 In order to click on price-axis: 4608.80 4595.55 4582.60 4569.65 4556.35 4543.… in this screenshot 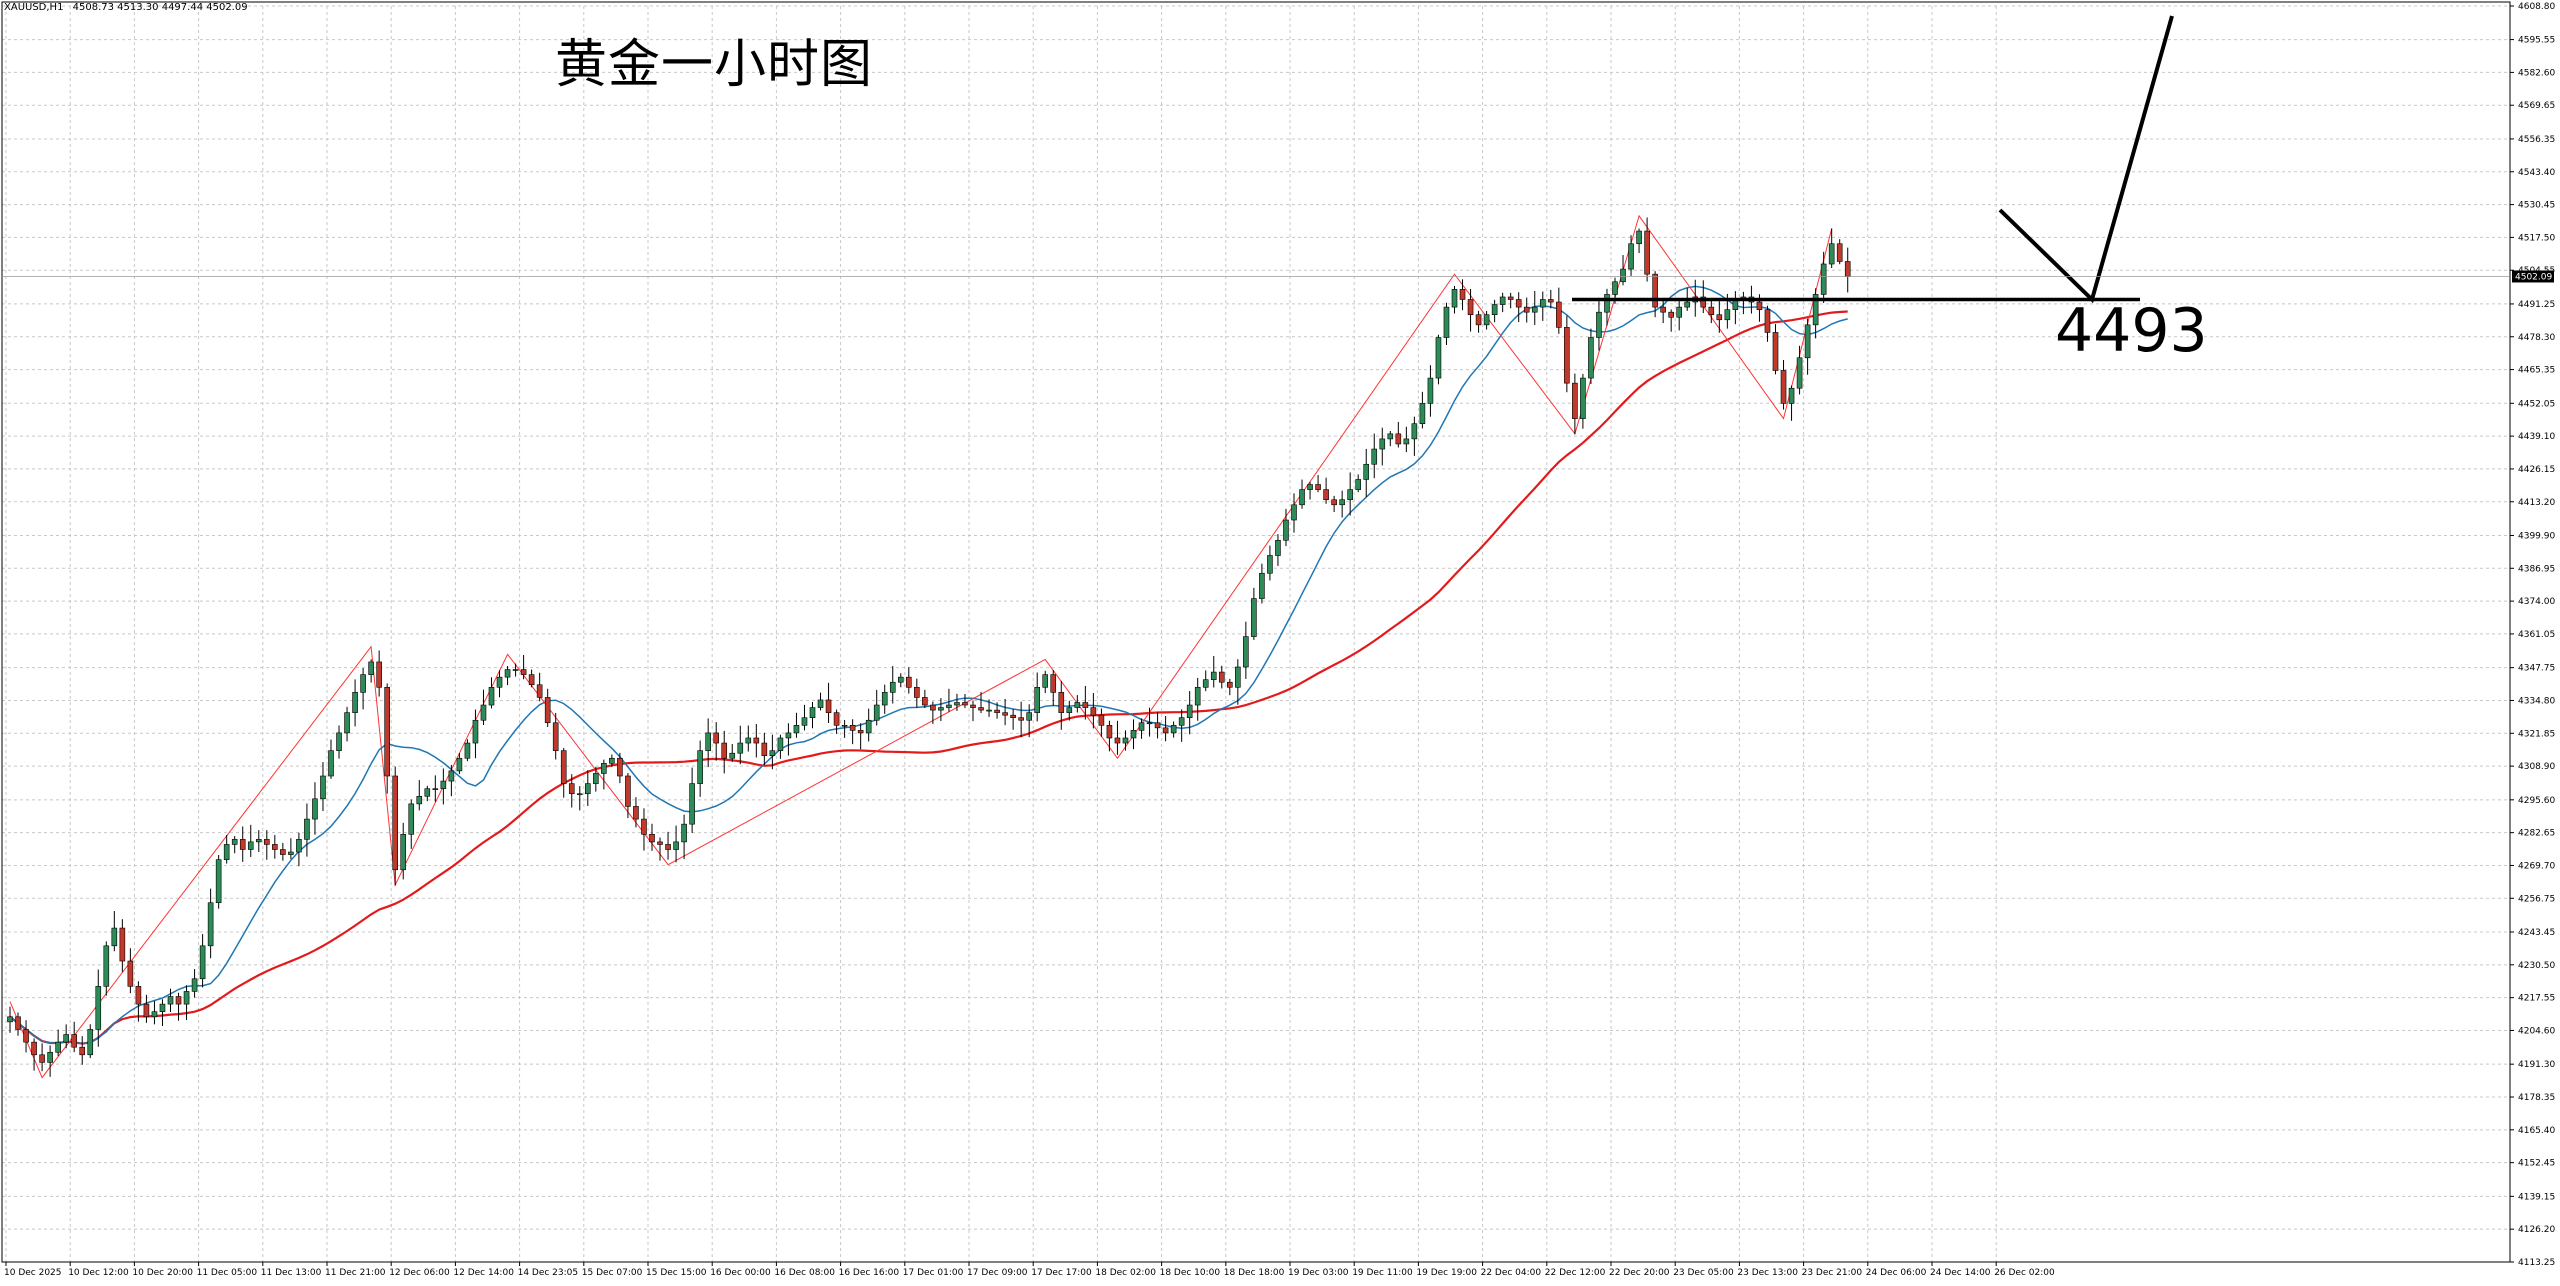, I will do `click(2532, 635)`.